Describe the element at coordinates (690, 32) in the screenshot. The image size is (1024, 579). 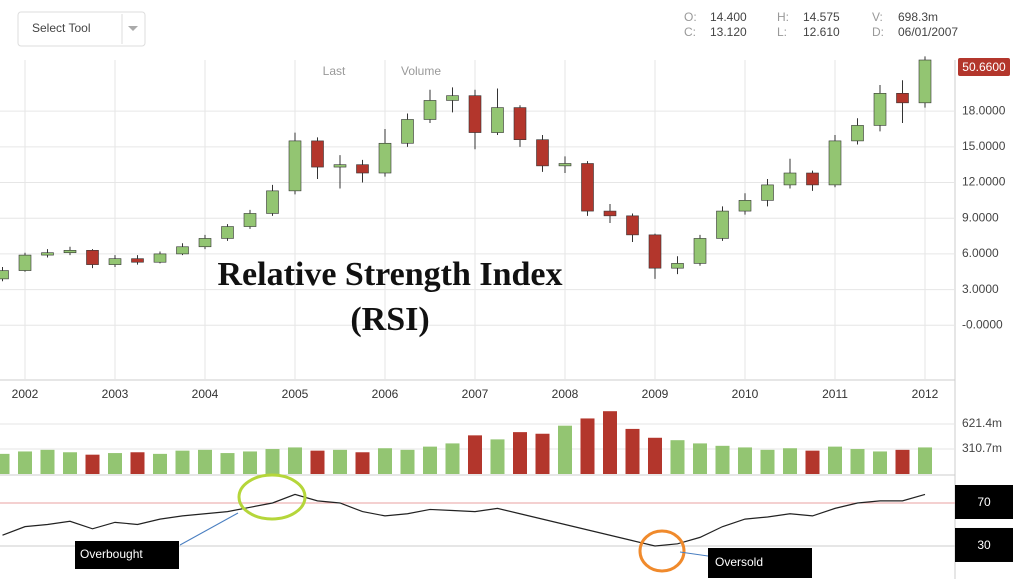
I see `ohlc-key: C:` at that location.